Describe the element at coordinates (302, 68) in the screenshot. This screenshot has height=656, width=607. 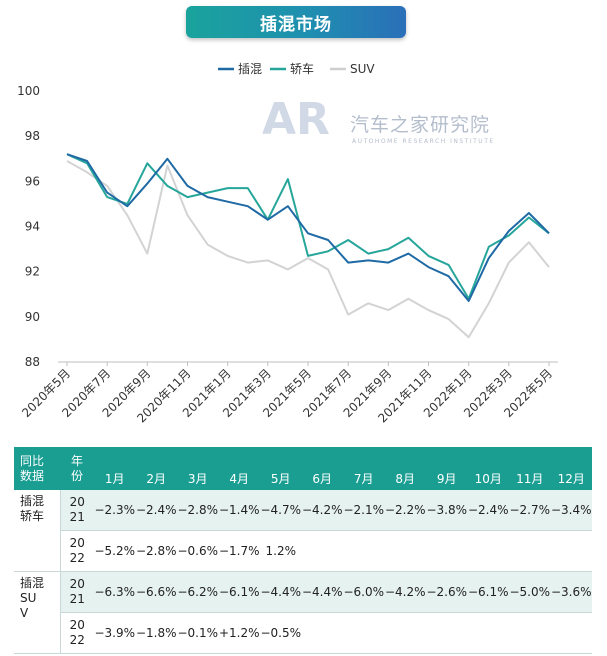
I see `legend-label: 轿车` at that location.